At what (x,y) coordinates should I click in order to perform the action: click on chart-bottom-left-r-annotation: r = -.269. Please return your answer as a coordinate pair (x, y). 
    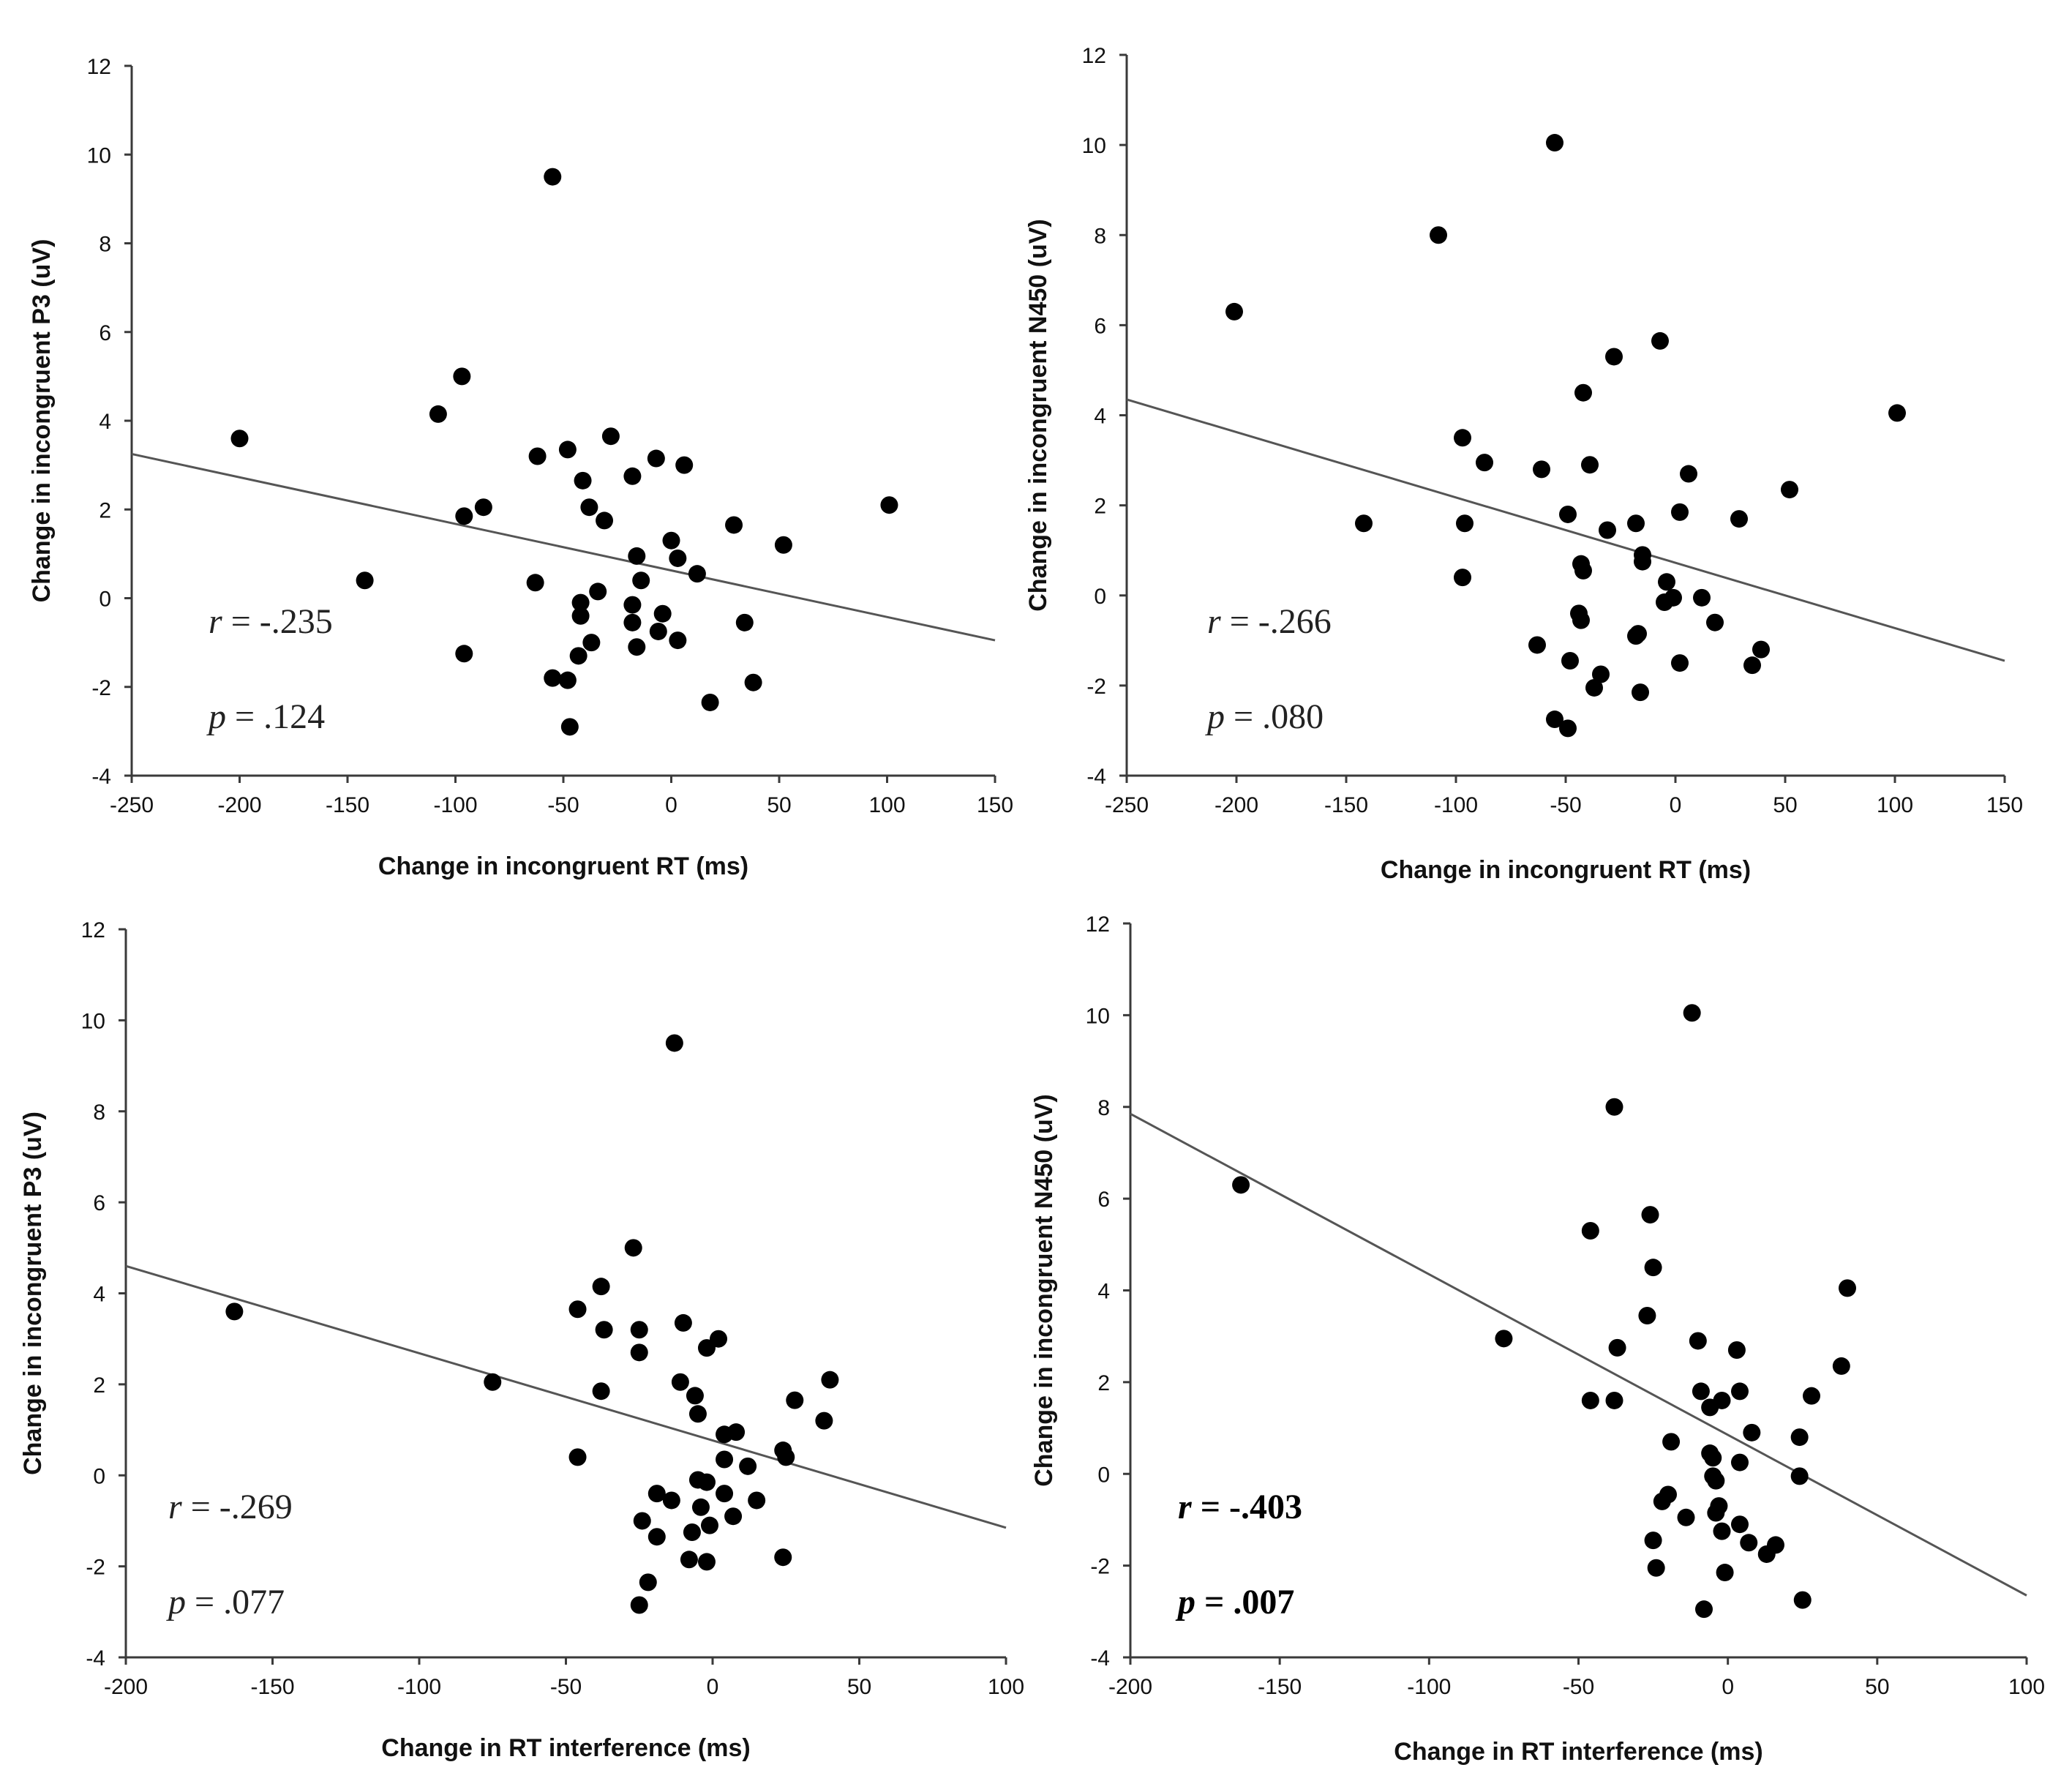
    Looking at the image, I should click on (230, 1507).